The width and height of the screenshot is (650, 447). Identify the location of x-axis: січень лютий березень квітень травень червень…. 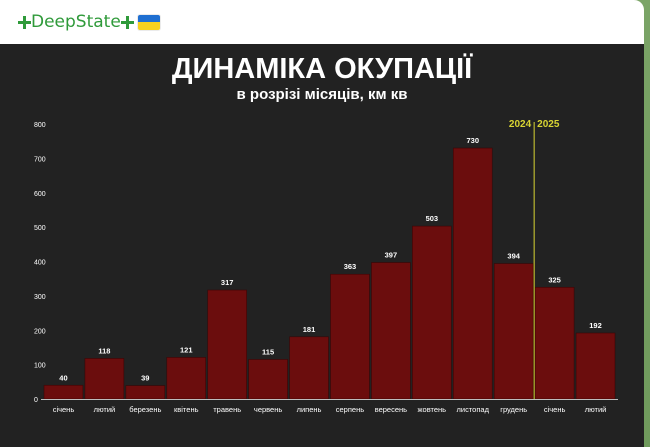
(329, 406).